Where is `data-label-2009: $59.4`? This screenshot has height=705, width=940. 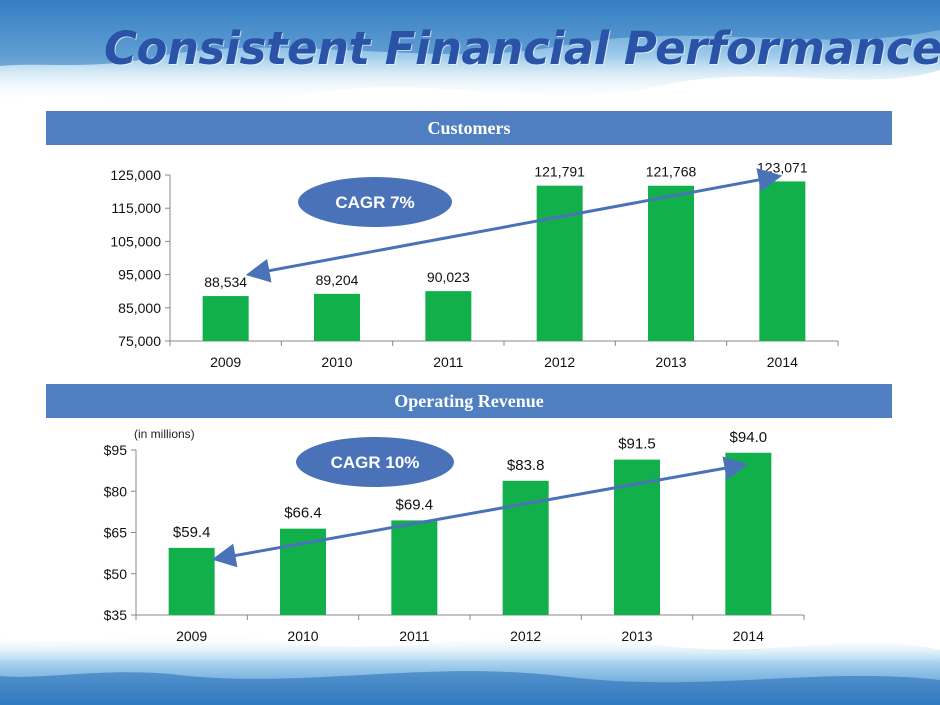 data-label-2009: $59.4 is located at coordinates (192, 532).